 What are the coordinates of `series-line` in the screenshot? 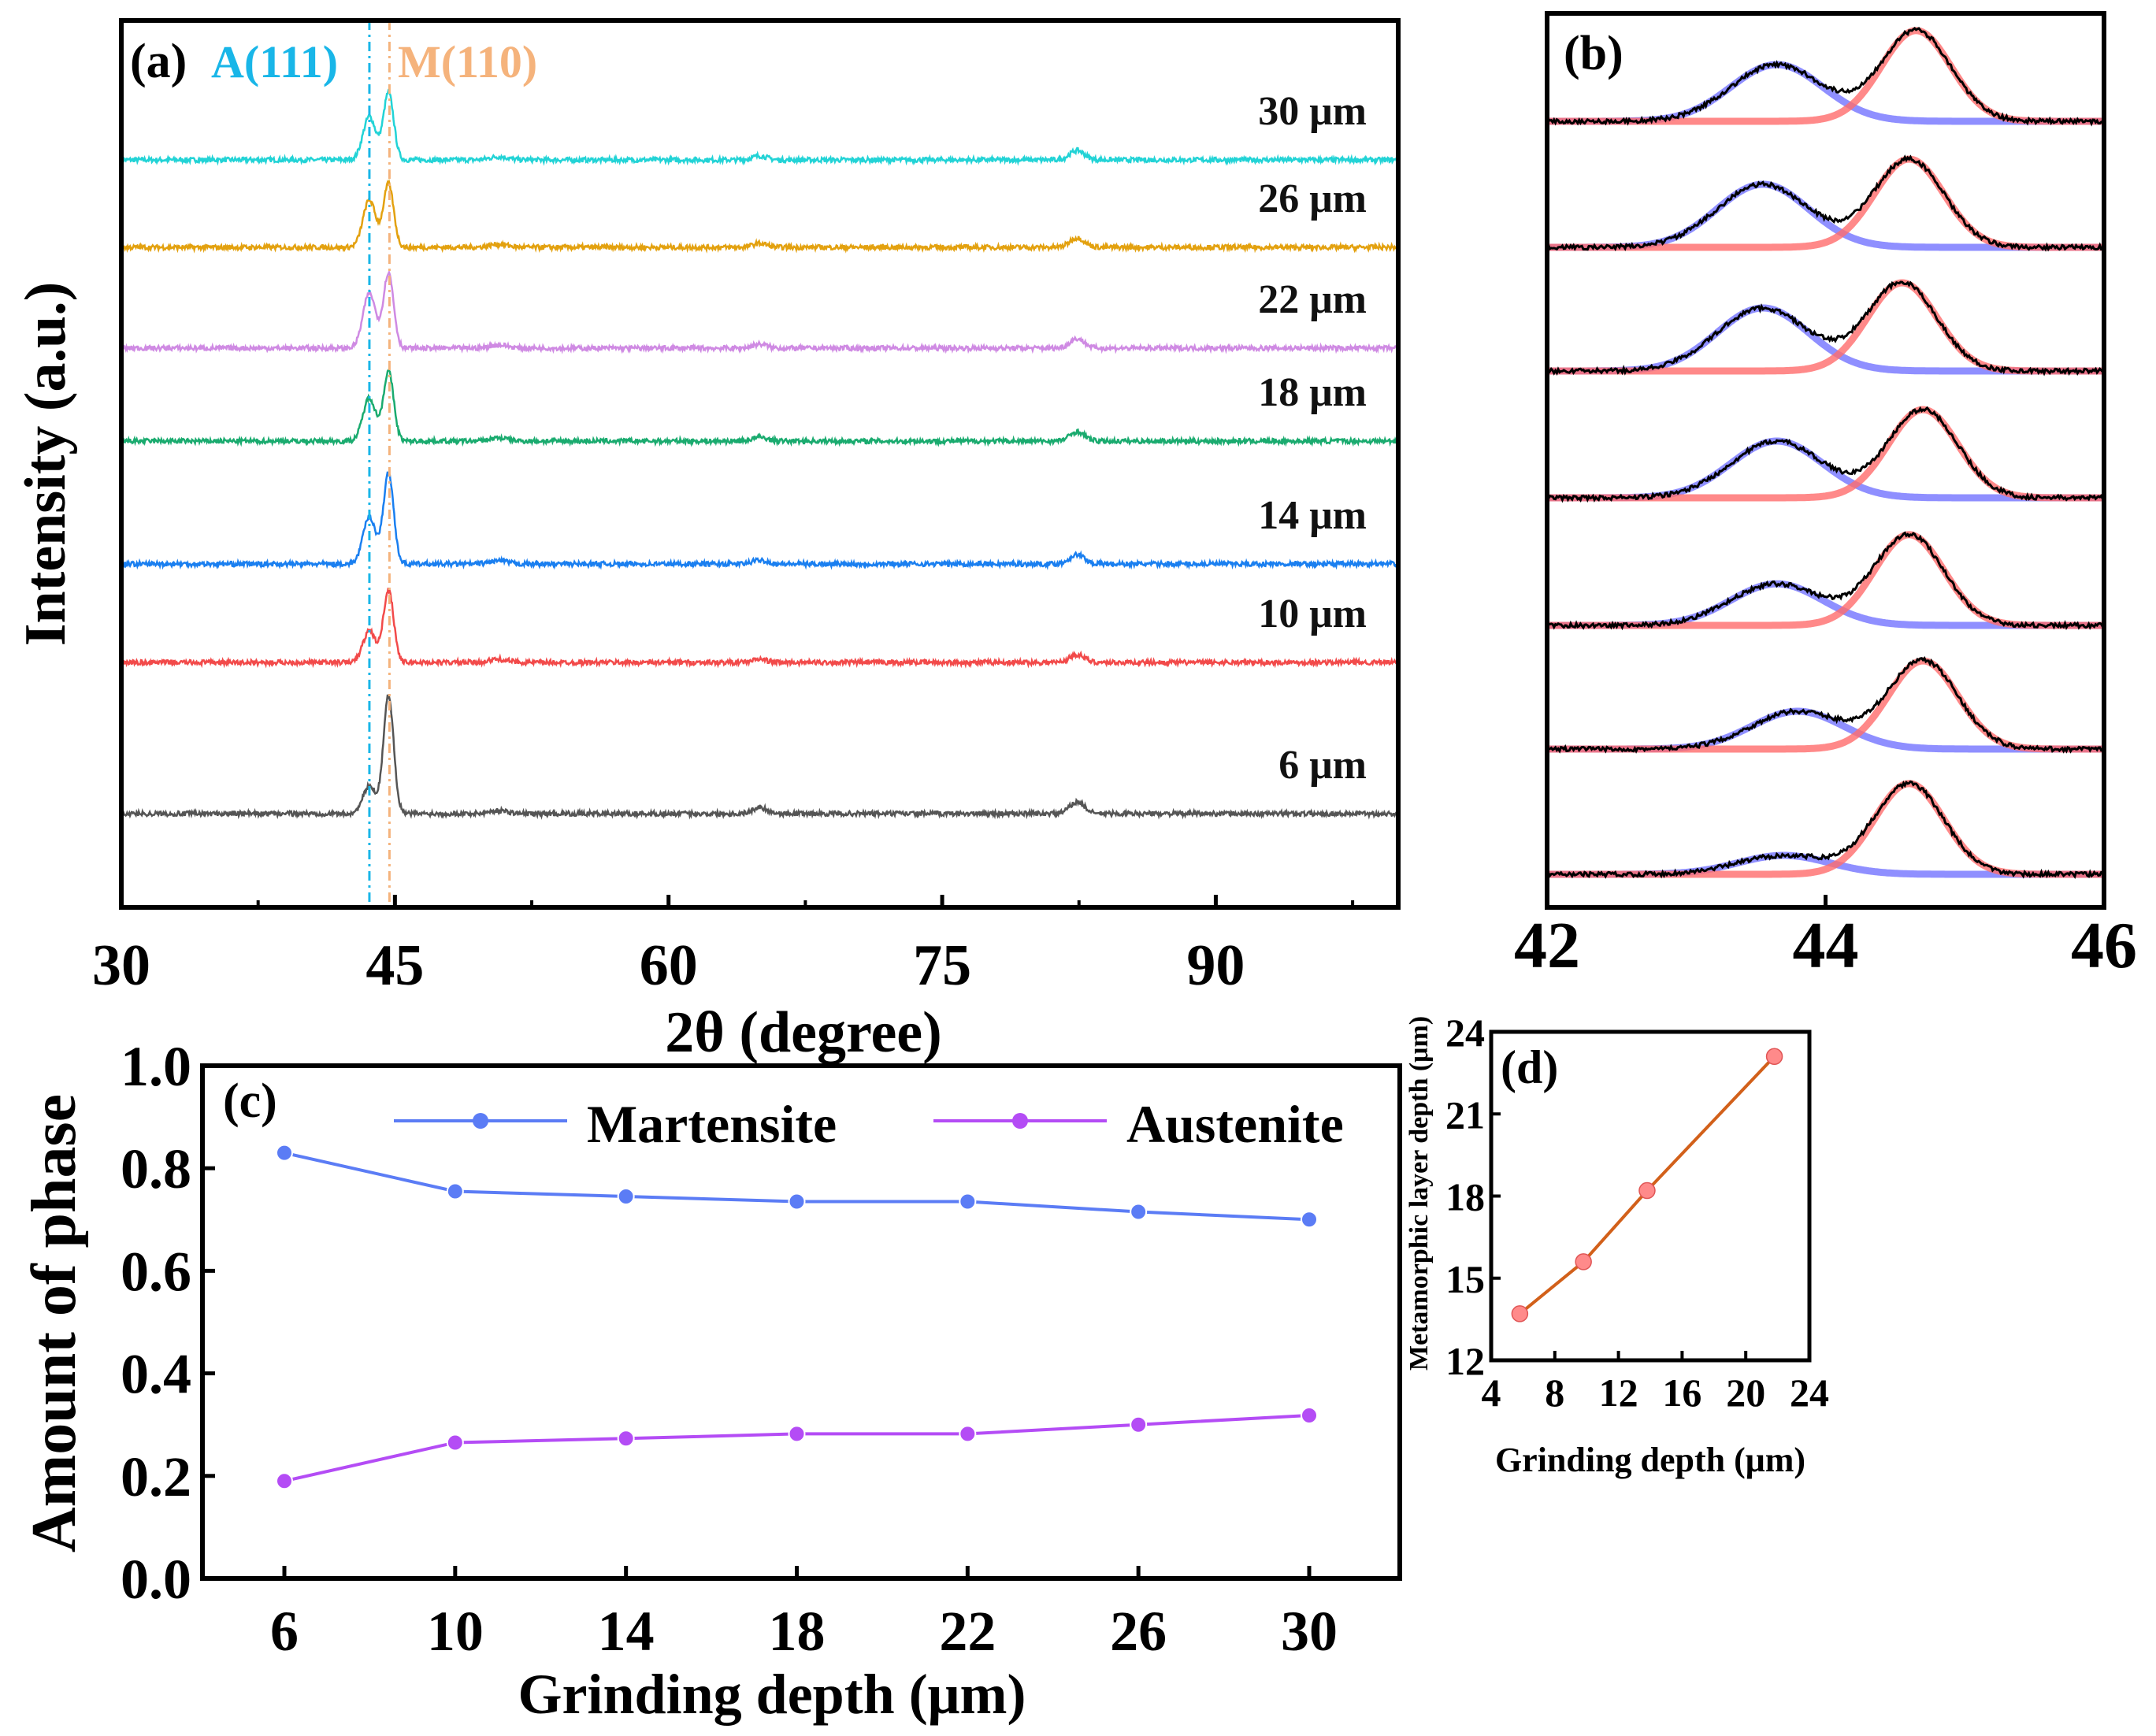 It's located at (1647, 1185).